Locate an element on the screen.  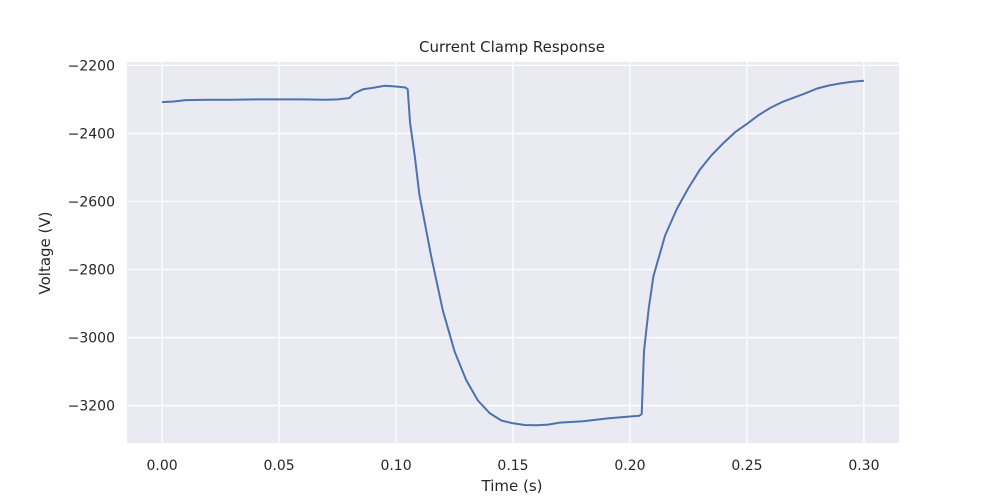
x-tick-label: 0.30 is located at coordinates (863, 466).